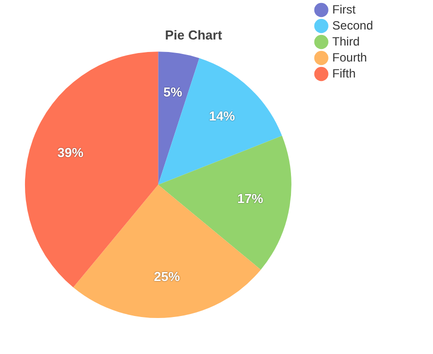 Image resolution: width=433 pixels, height=354 pixels. I want to click on data-label: 39%, so click(70, 152).